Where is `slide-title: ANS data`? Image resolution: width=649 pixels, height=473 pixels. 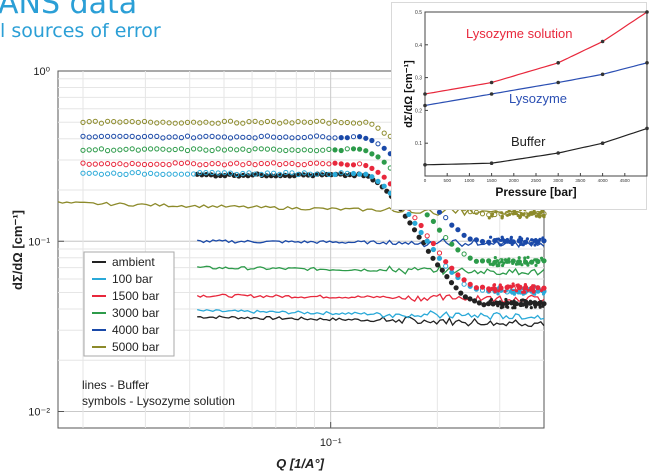
slide-title: ANS data is located at coordinates (69, 10).